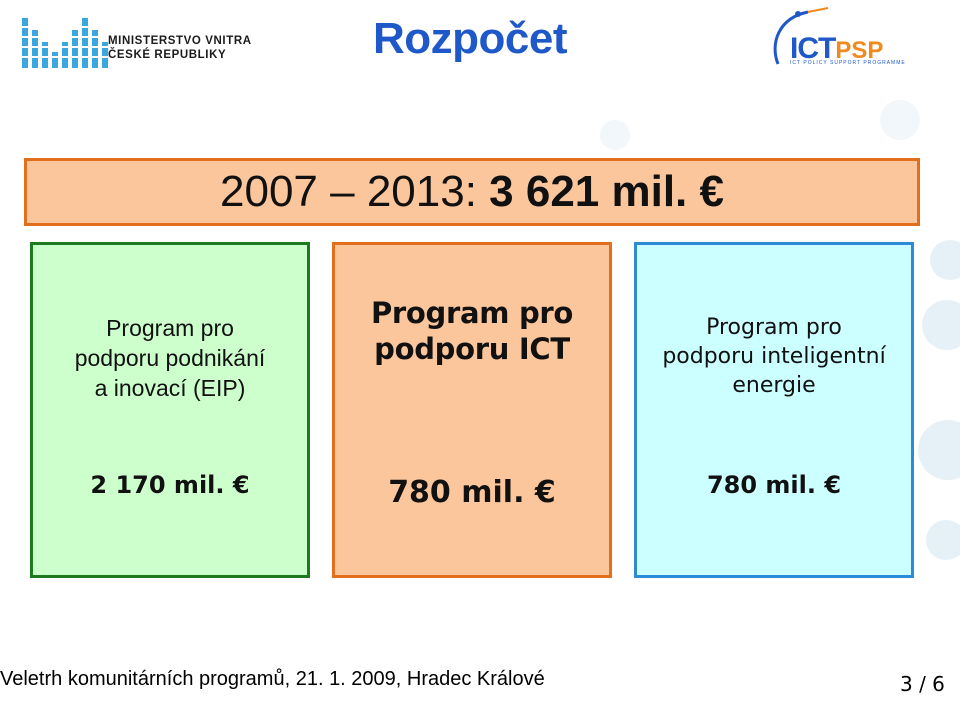 The height and width of the screenshot is (708, 960). I want to click on ministry-bars-icon, so click(67, 43).